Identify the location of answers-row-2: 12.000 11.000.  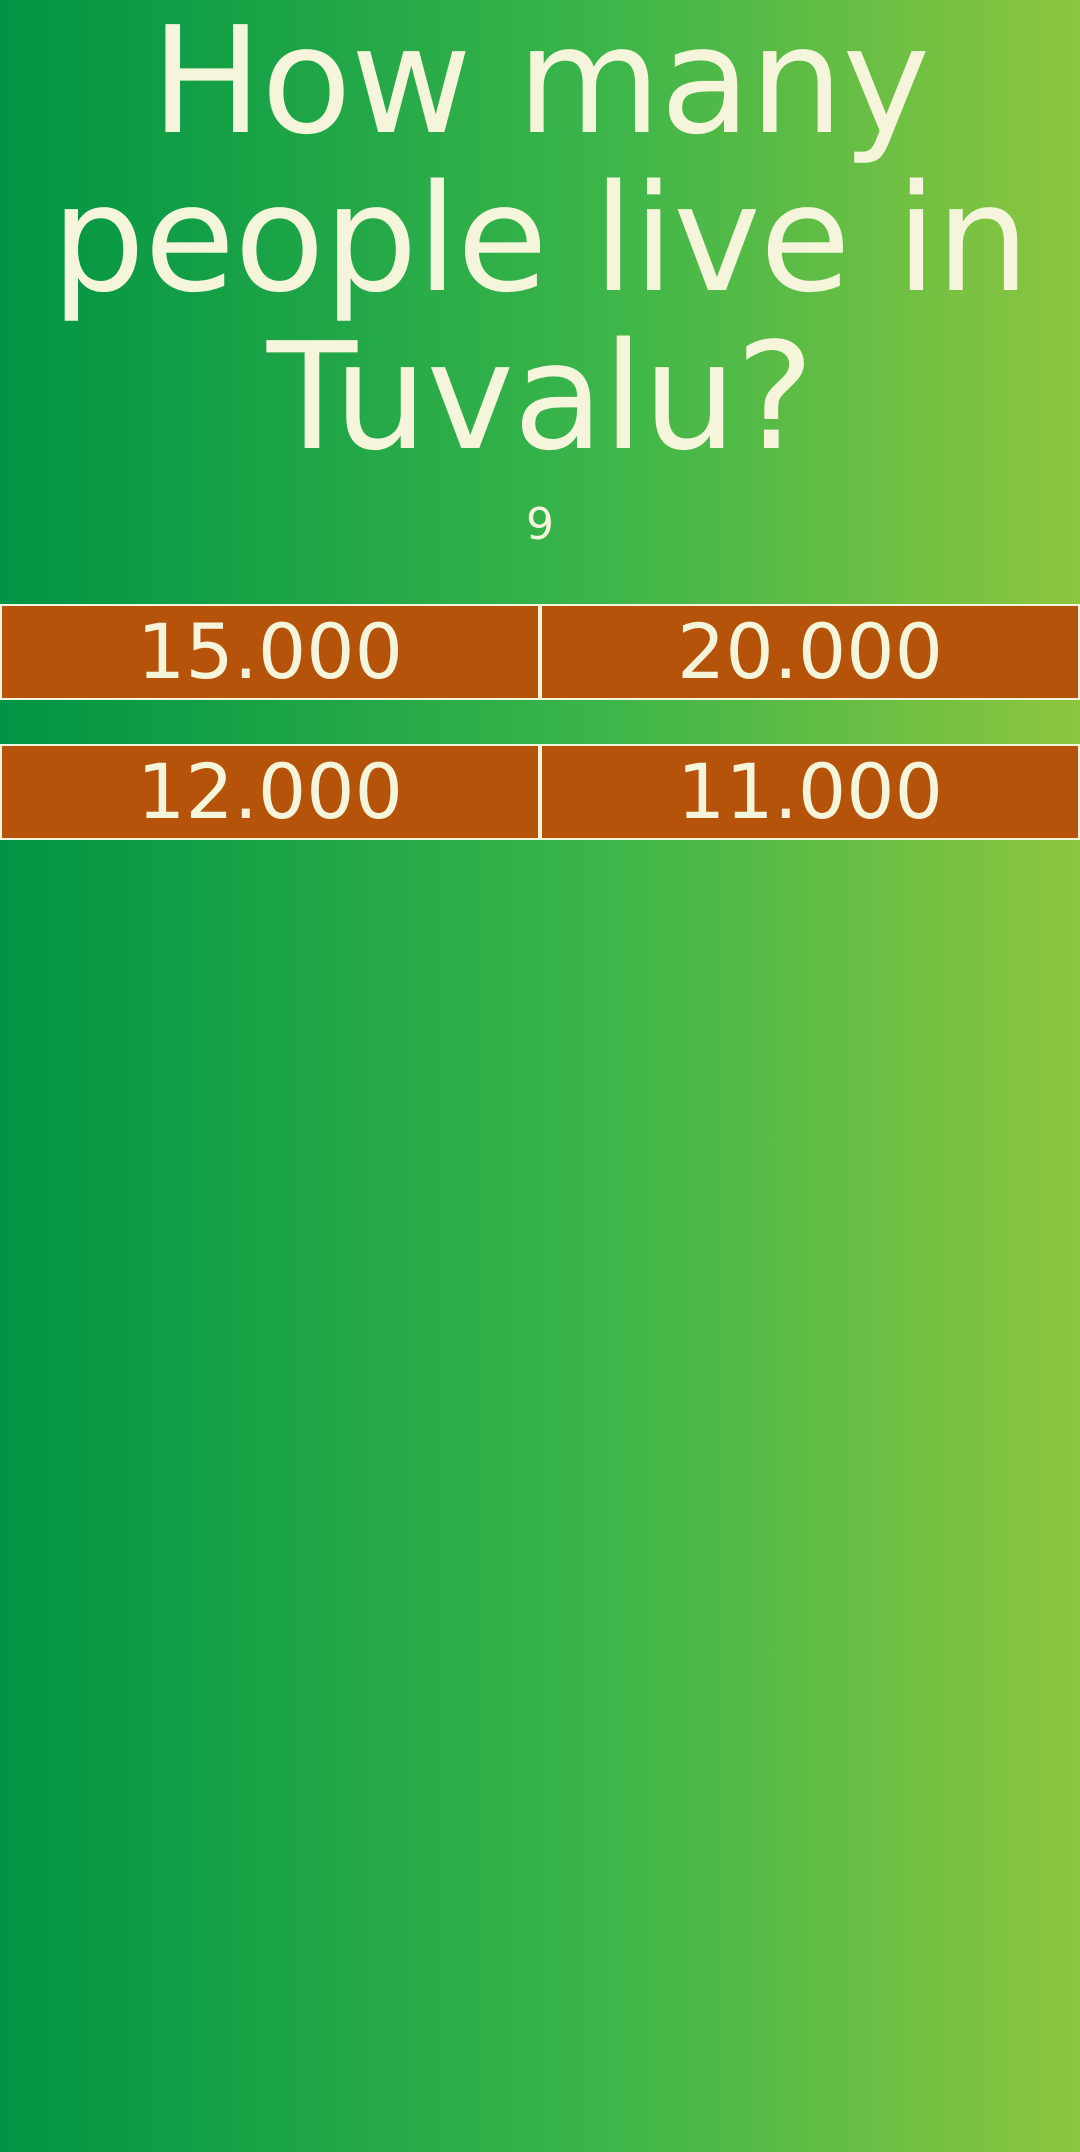
(540, 792).